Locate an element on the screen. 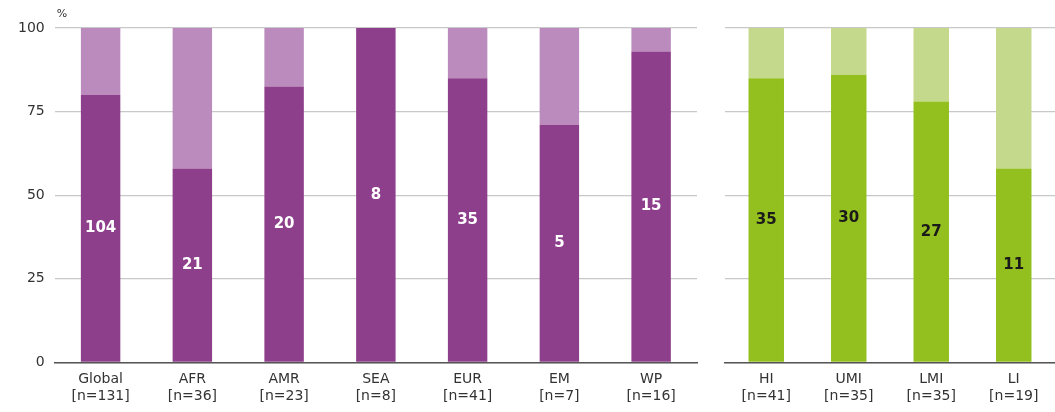 This screenshot has height=412, width=1055. annotation: 15 is located at coordinates (651, 205).